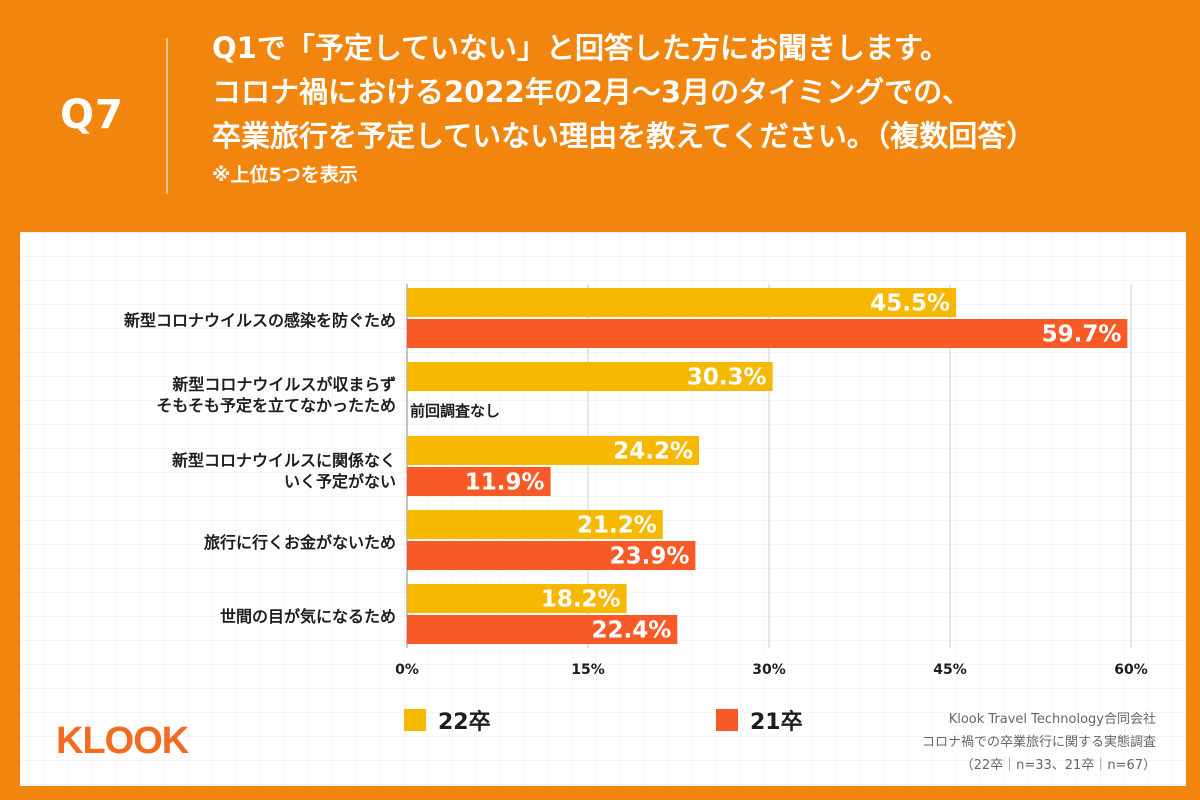 The width and height of the screenshot is (1200, 800). What do you see at coordinates (682, 302) in the screenshot?
I see `bar-22卒-1` at bounding box center [682, 302].